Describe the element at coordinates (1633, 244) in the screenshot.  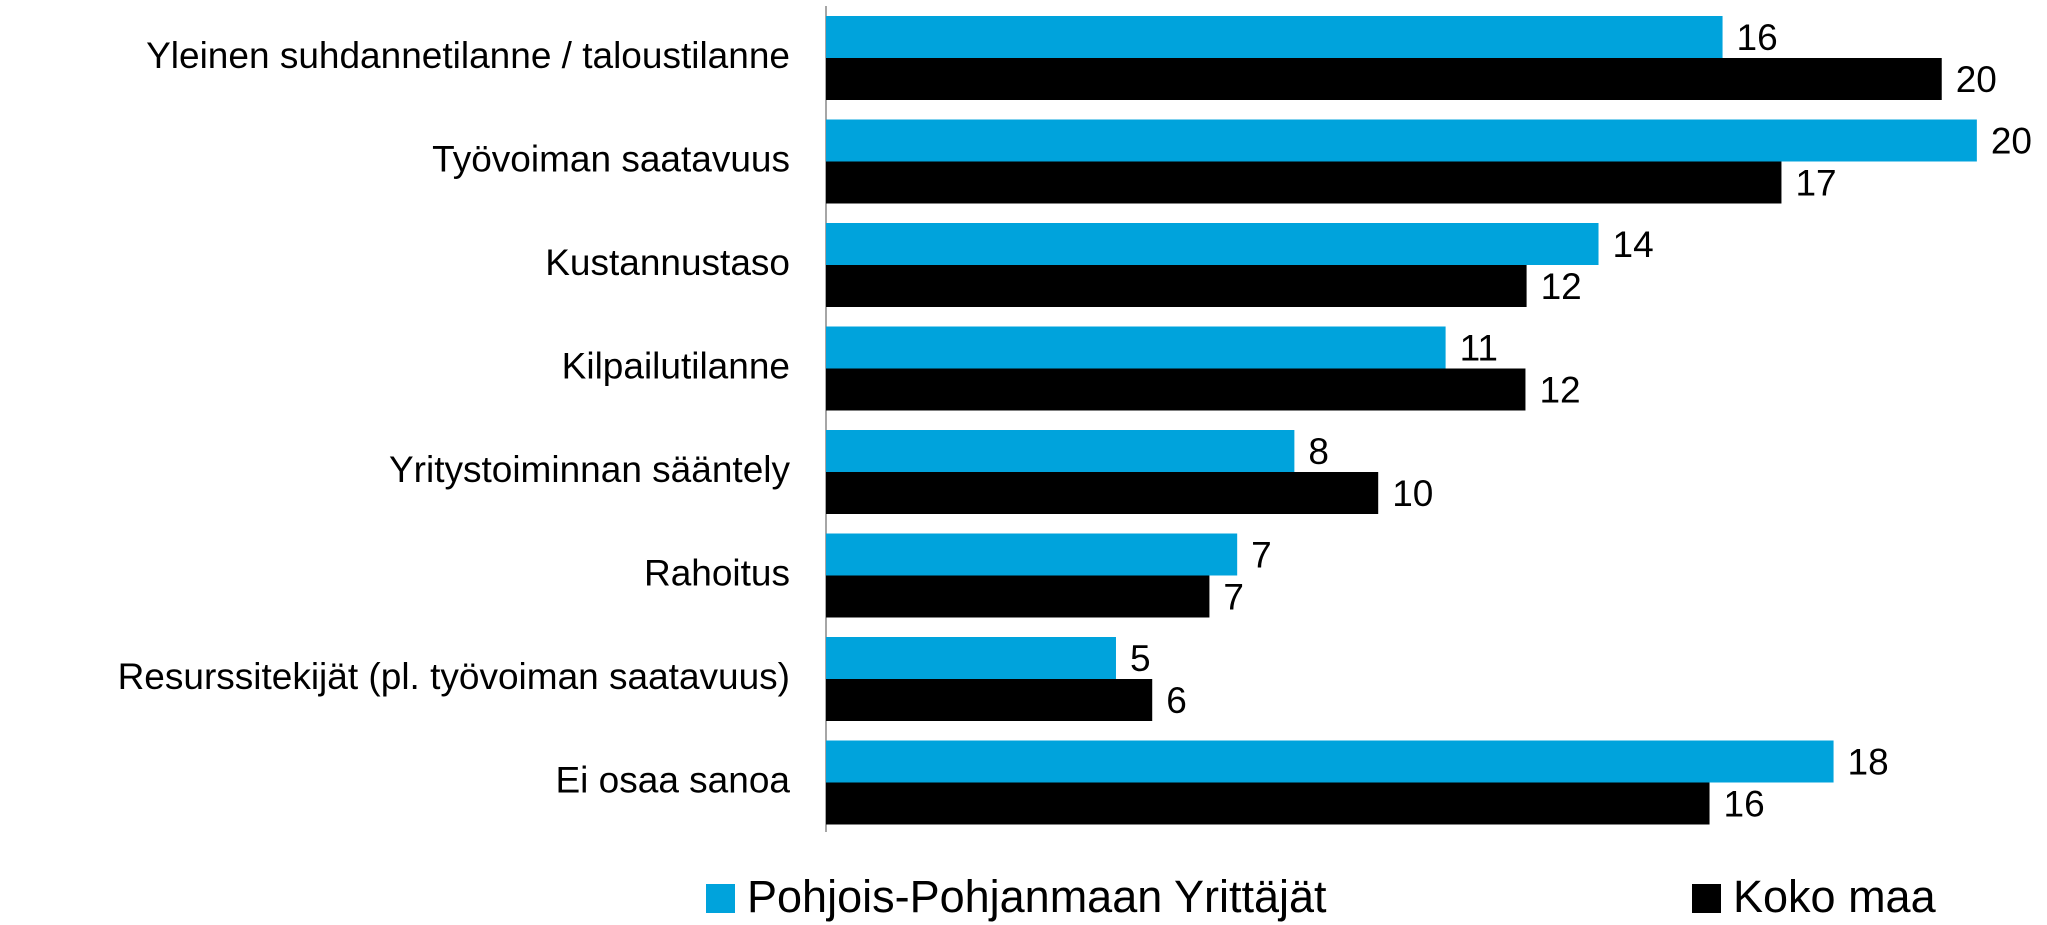
I see `value-label: 14` at that location.